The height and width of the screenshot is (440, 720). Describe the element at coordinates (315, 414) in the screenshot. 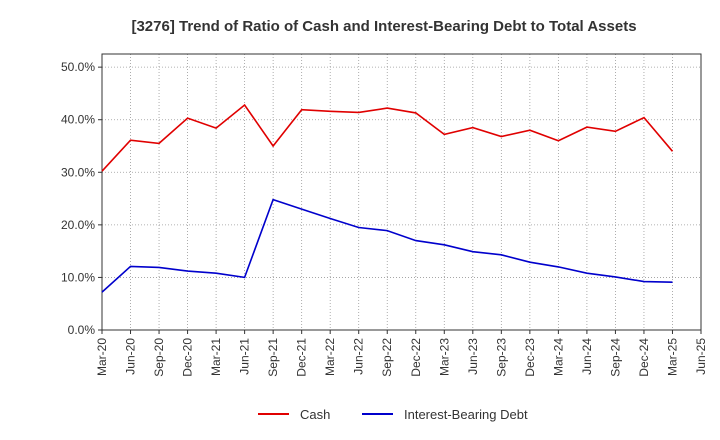

I see `legend-label-cash: Cash` at that location.